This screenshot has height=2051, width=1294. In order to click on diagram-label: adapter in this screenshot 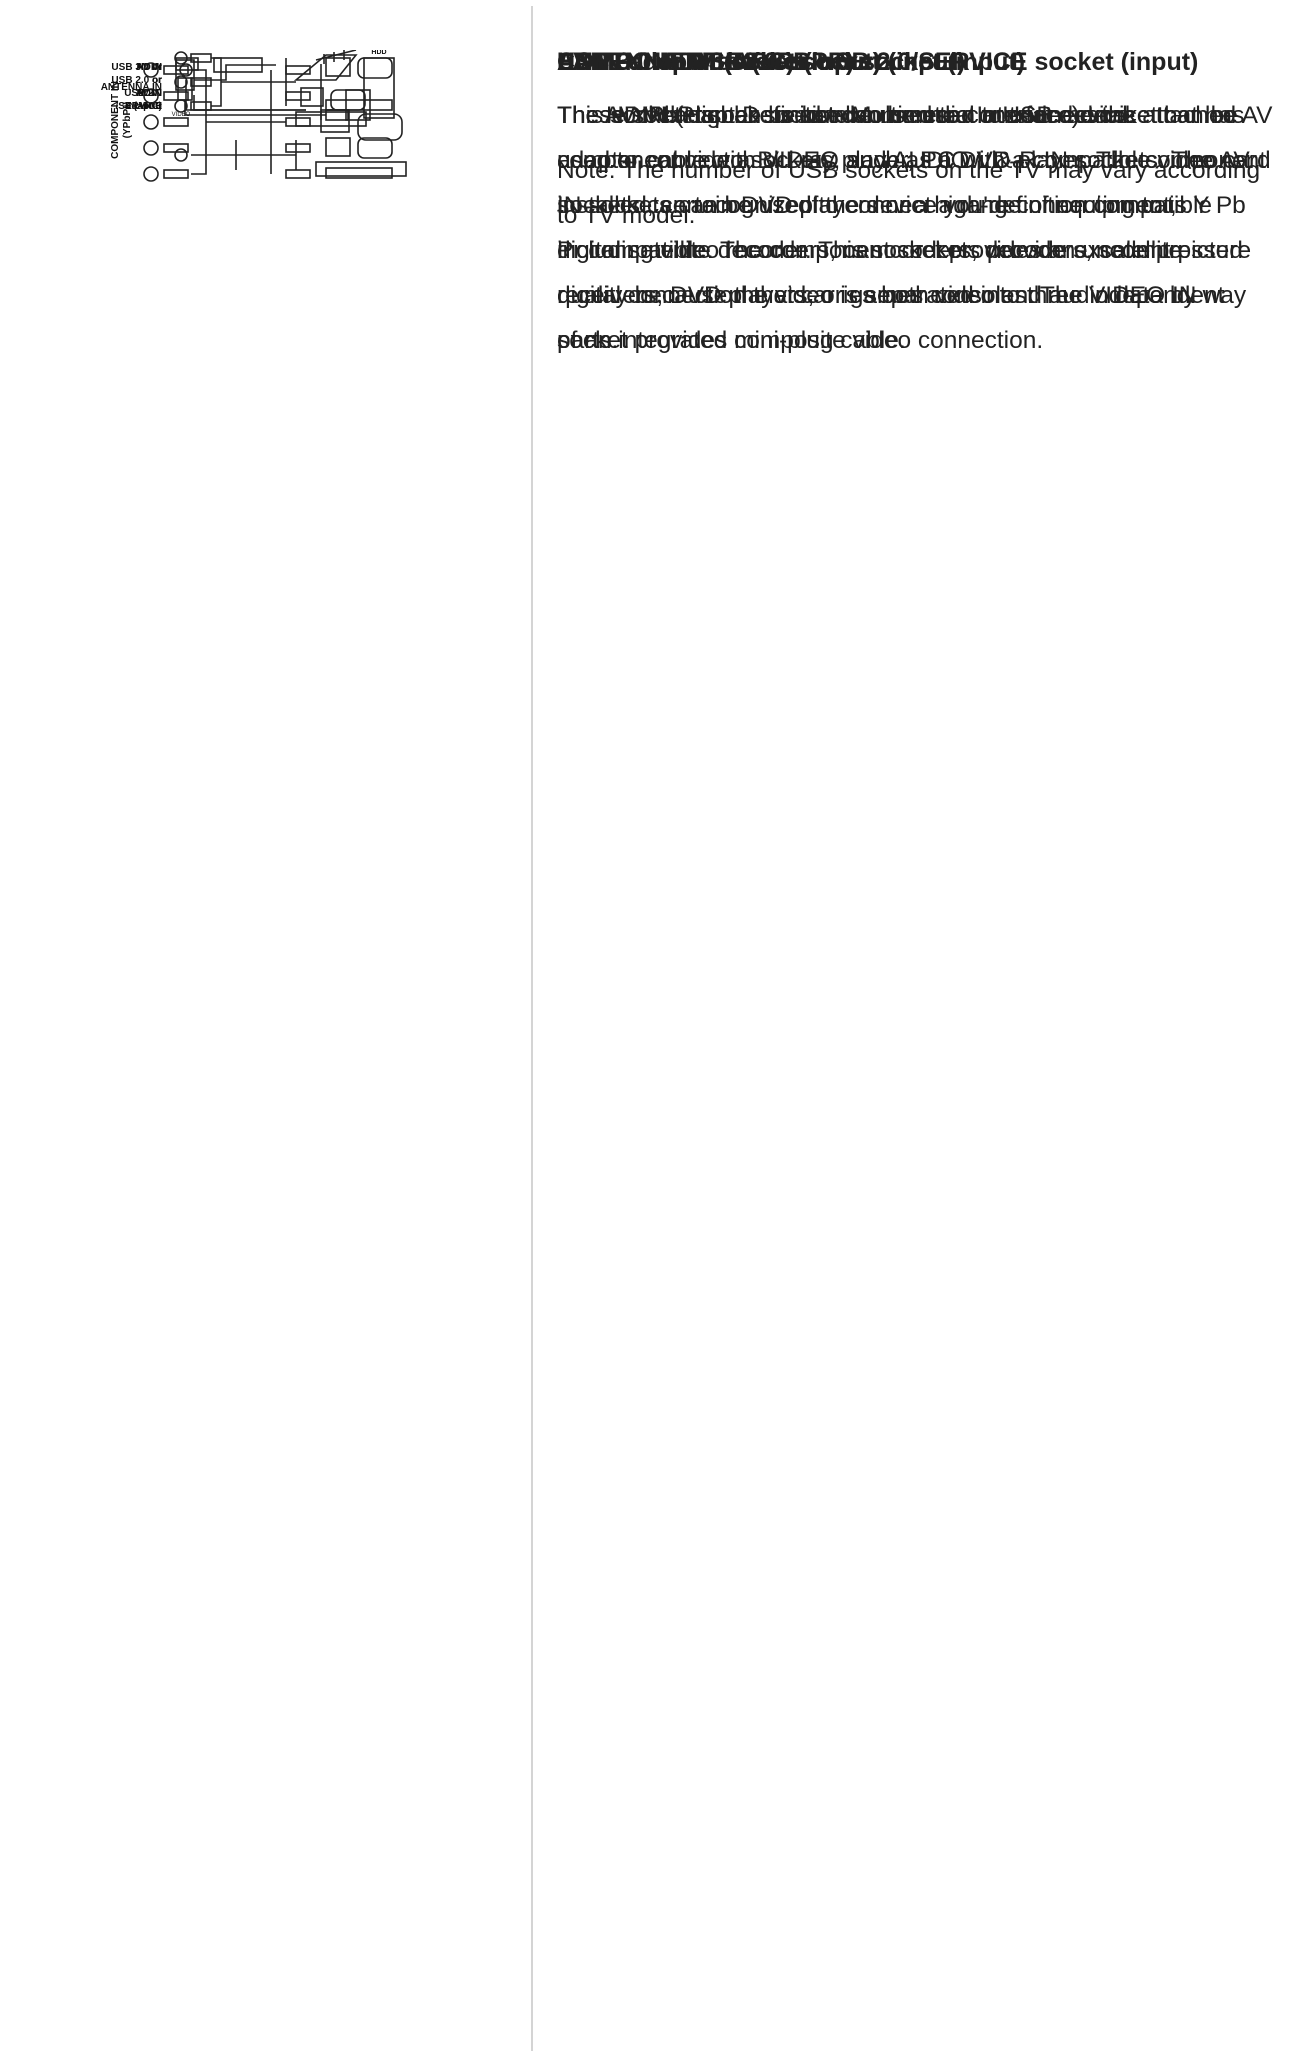, I will do `click(144, 106)`.